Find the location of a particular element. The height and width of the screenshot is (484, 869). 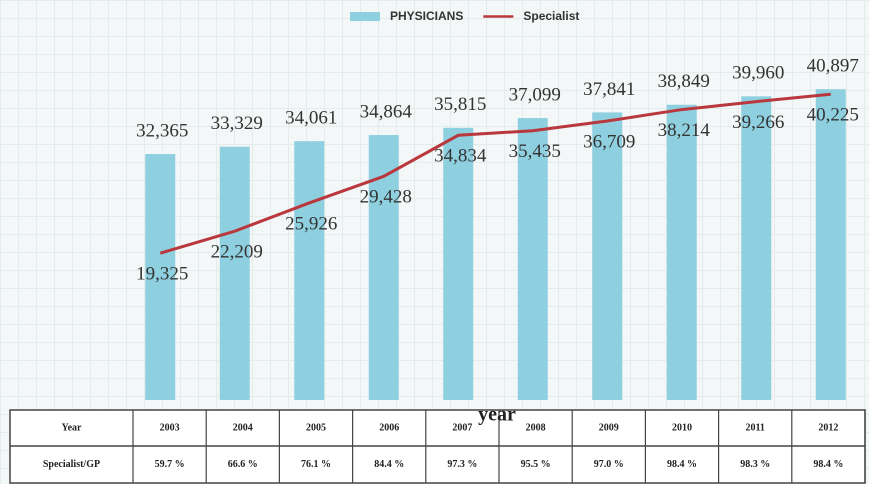

line-value-label: 38,214 is located at coordinates (684, 130).